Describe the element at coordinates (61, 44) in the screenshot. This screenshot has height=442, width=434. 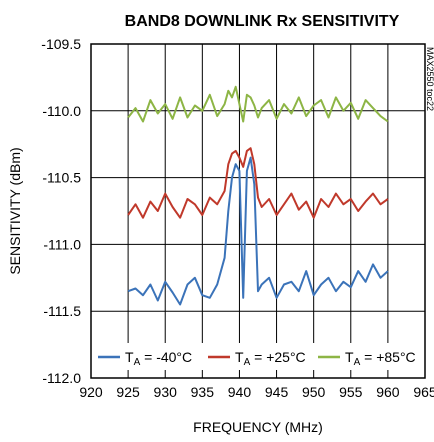
I see `y-tick-label: -109.5` at that location.